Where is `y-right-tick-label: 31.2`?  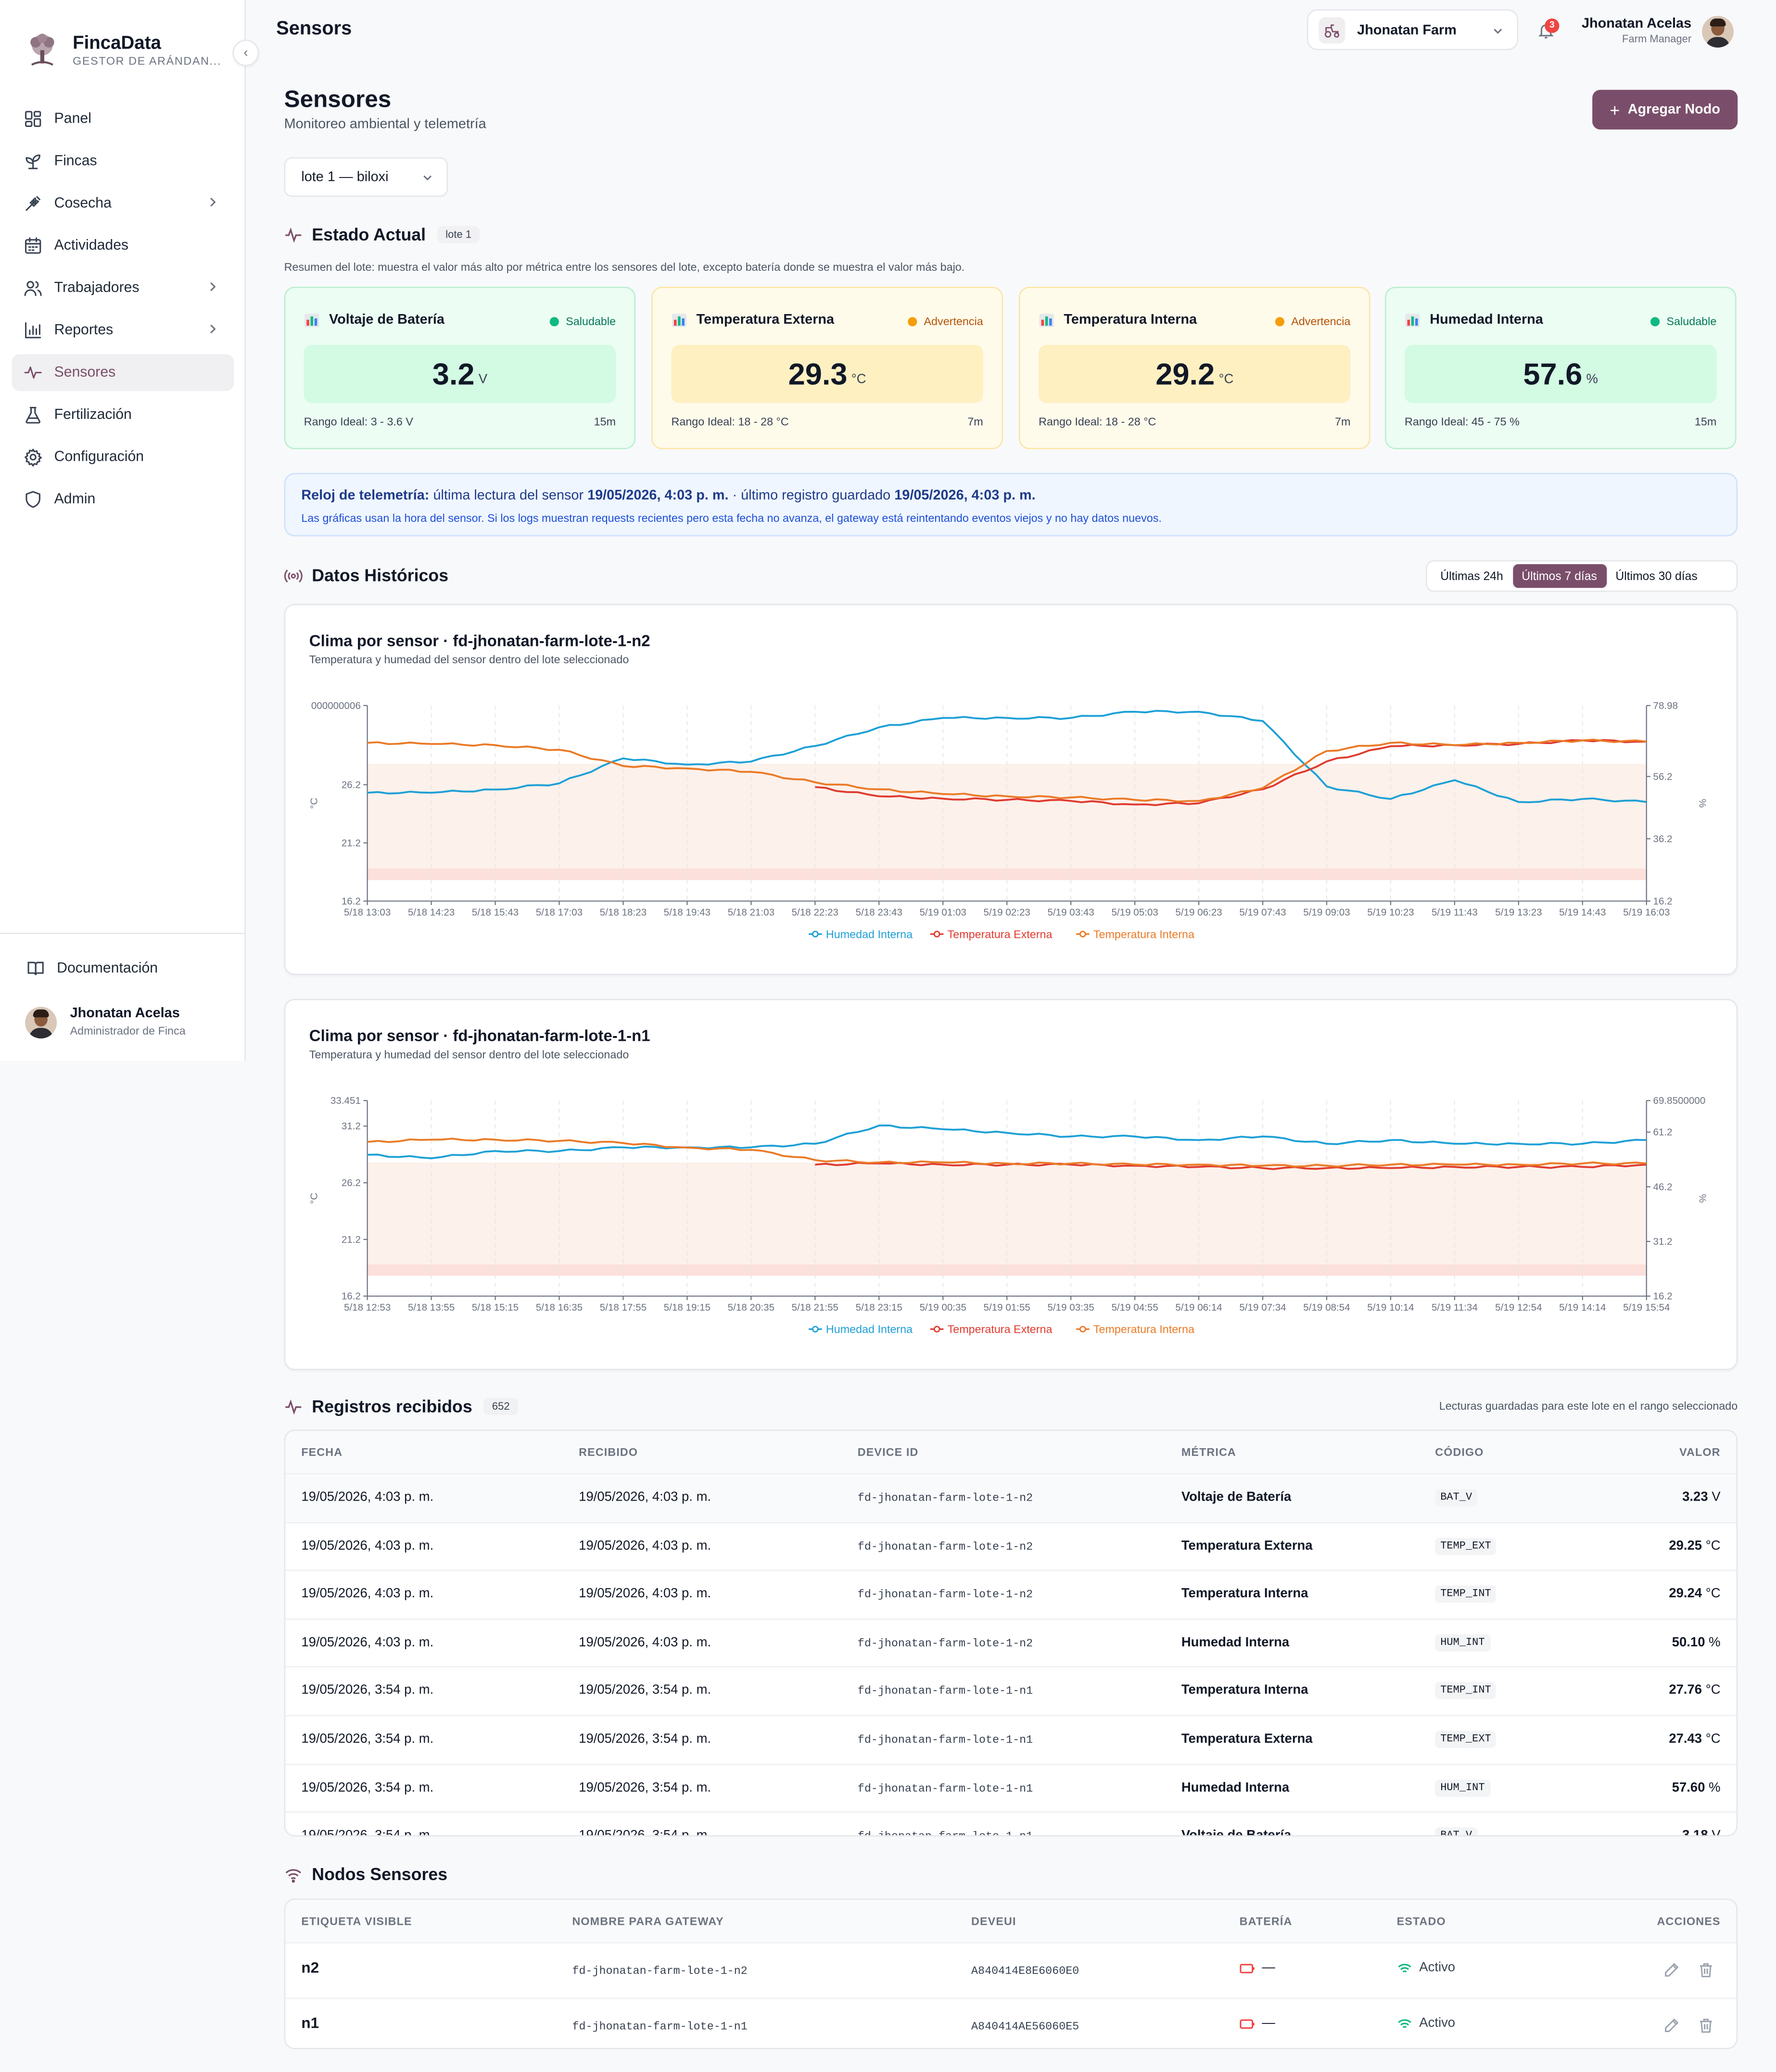 y-right-tick-label: 31.2 is located at coordinates (1662, 1241).